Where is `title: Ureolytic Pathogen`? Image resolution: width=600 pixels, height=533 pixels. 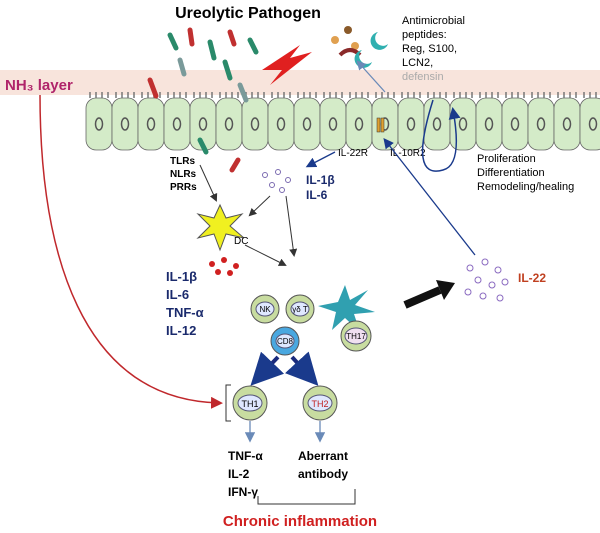 title: Ureolytic Pathogen is located at coordinates (248, 13).